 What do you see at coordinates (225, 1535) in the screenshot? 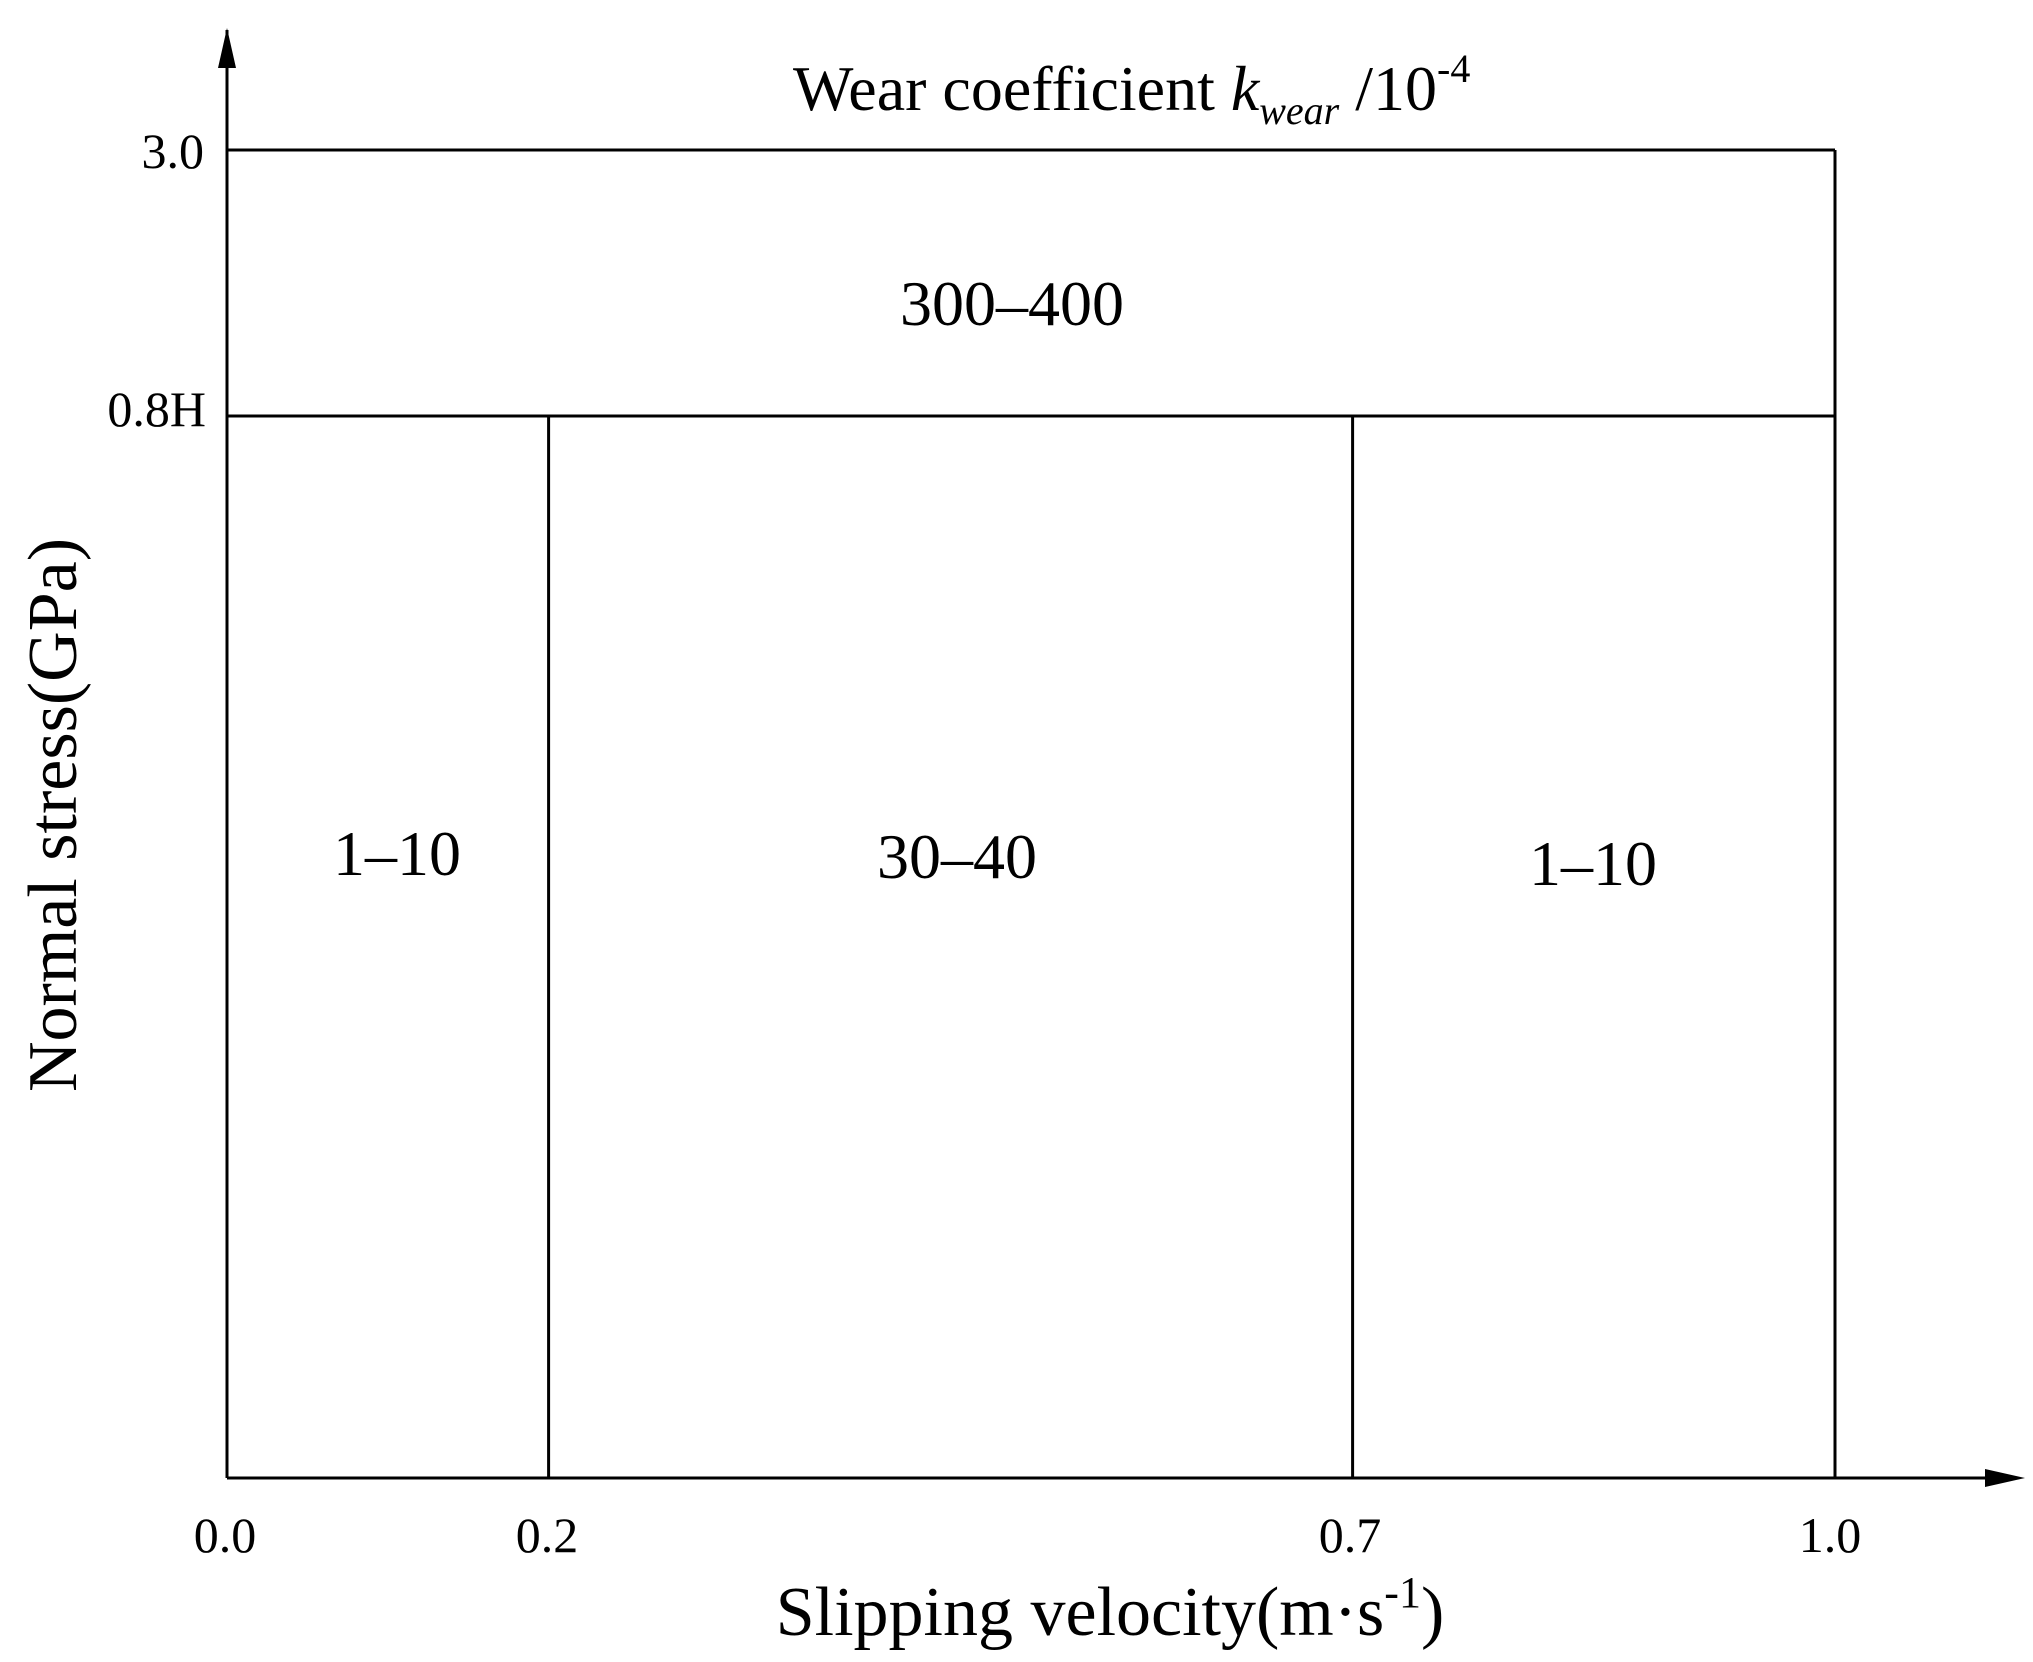
I see `x-tick-label-0: 0.0` at bounding box center [225, 1535].